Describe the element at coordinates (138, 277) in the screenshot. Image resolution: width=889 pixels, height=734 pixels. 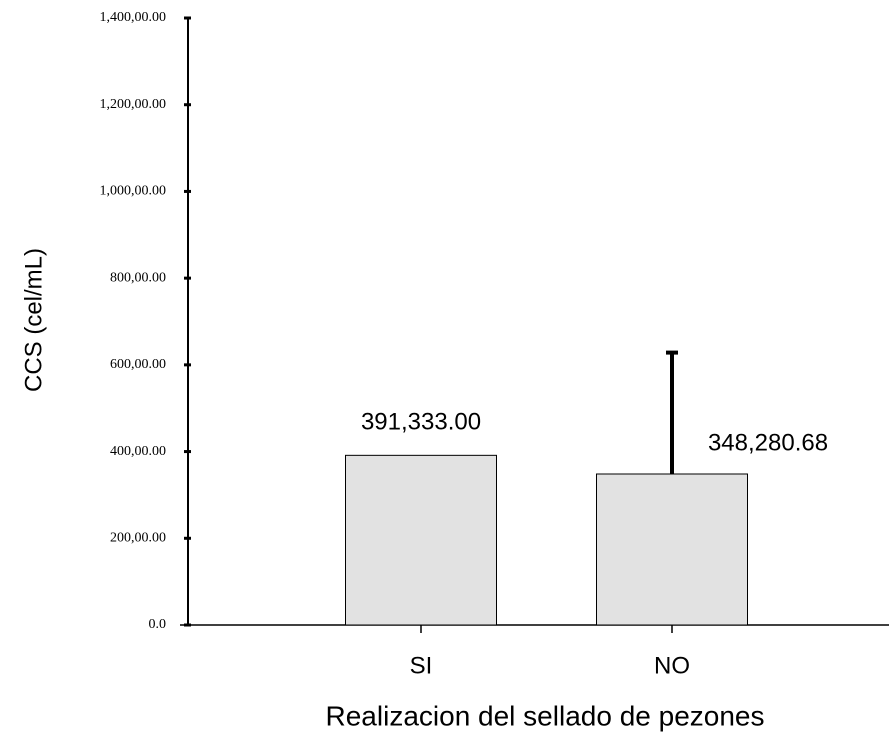
I see `y-tick-label: 800,00.00` at that location.